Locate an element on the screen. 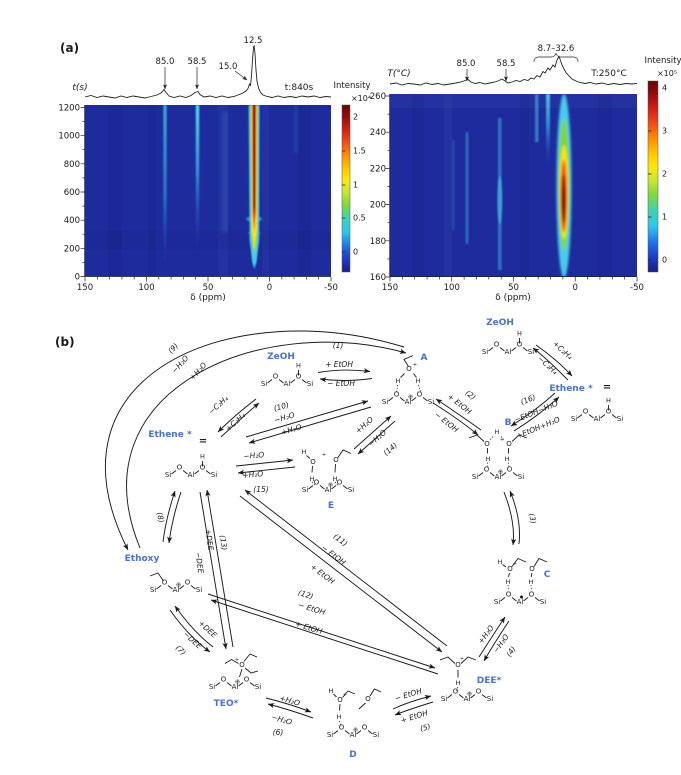 The width and height of the screenshot is (681, 775). reaction-r5-arrow is located at coordinates (412, 702).